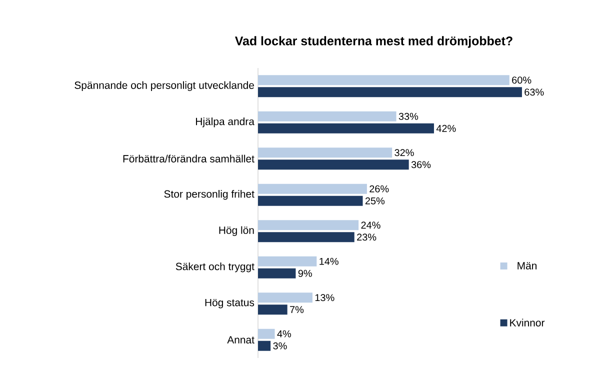  Describe the element at coordinates (324, 298) in the screenshot. I see `data-label: 13%` at that location.